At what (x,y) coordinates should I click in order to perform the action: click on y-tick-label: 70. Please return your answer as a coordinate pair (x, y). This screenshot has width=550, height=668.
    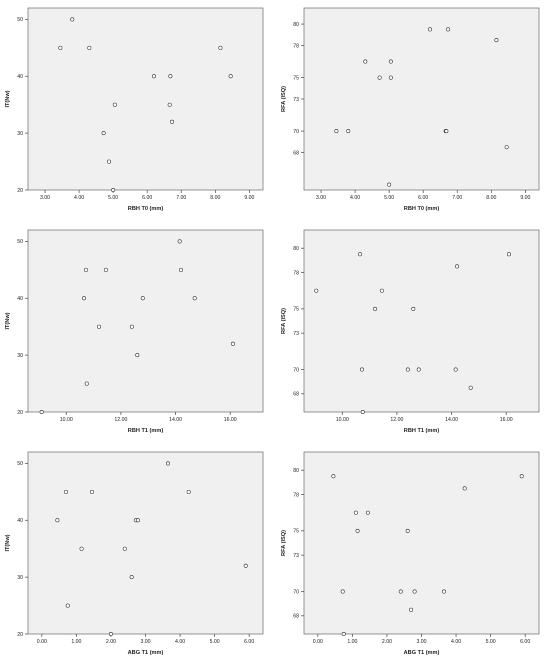
    Looking at the image, I should click on (296, 132).